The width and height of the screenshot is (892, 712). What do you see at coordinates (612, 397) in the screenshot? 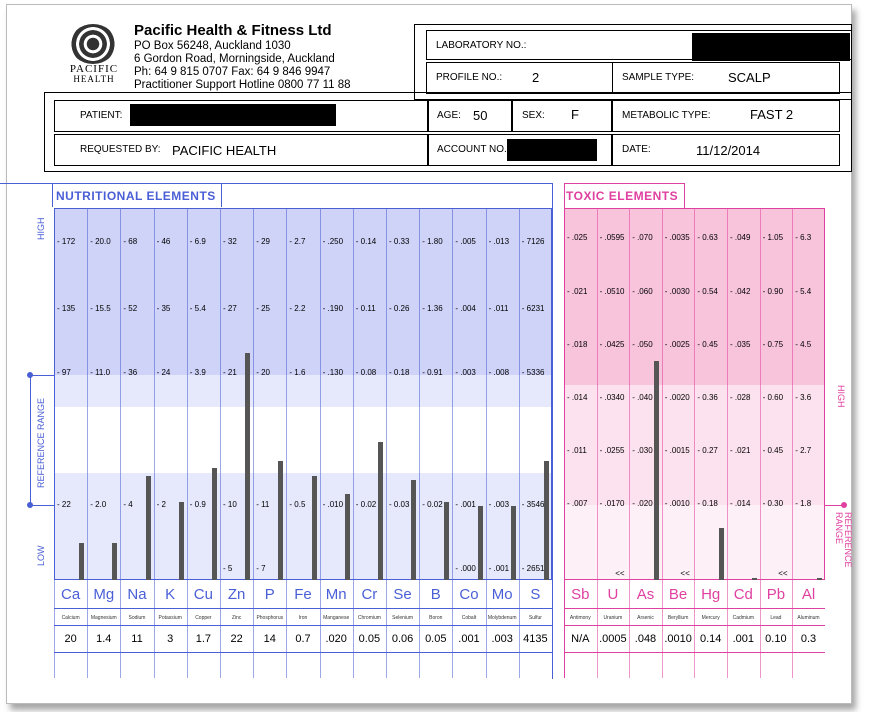
I see `scale-label: - .0340` at bounding box center [612, 397].